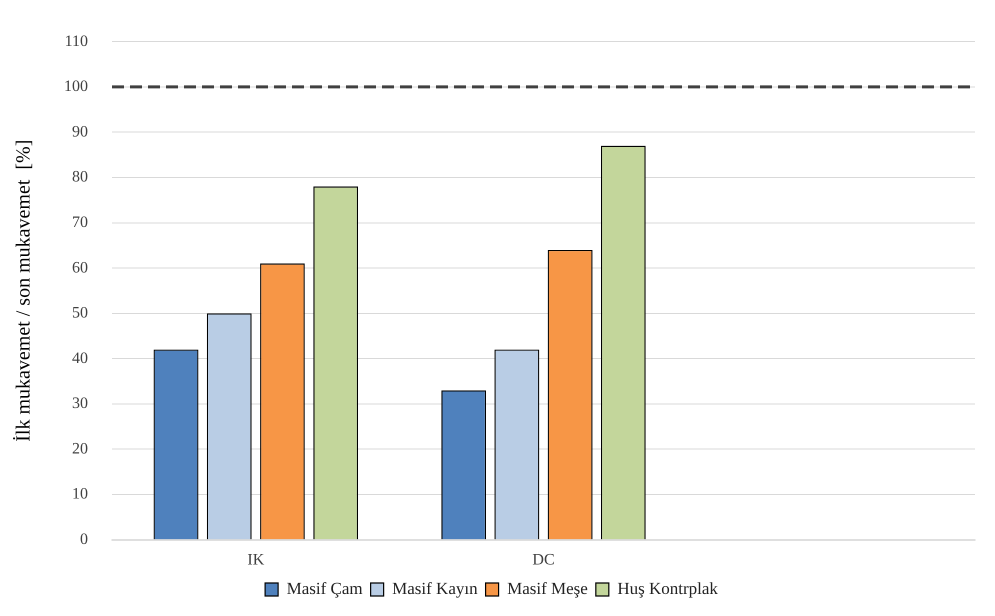  Describe the element at coordinates (435, 588) in the screenshot. I see `legend-label: Masif Kayın` at that location.